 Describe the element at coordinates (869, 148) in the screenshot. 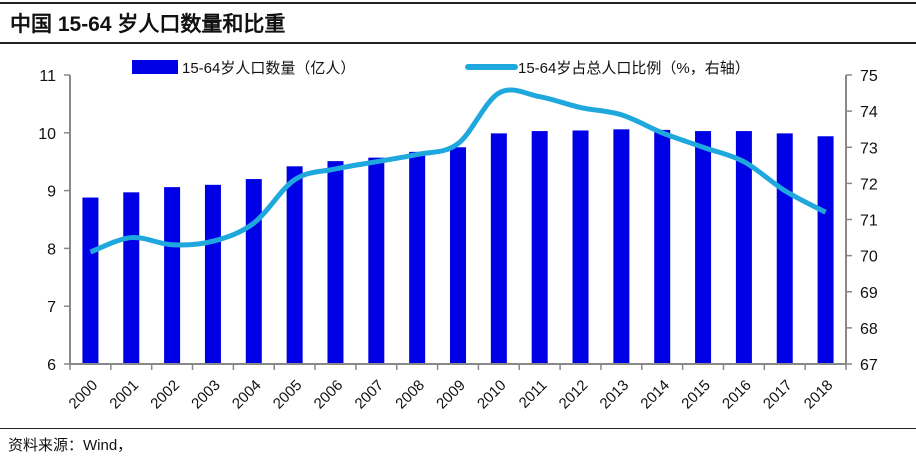

I see `right-tick-label: 73` at that location.